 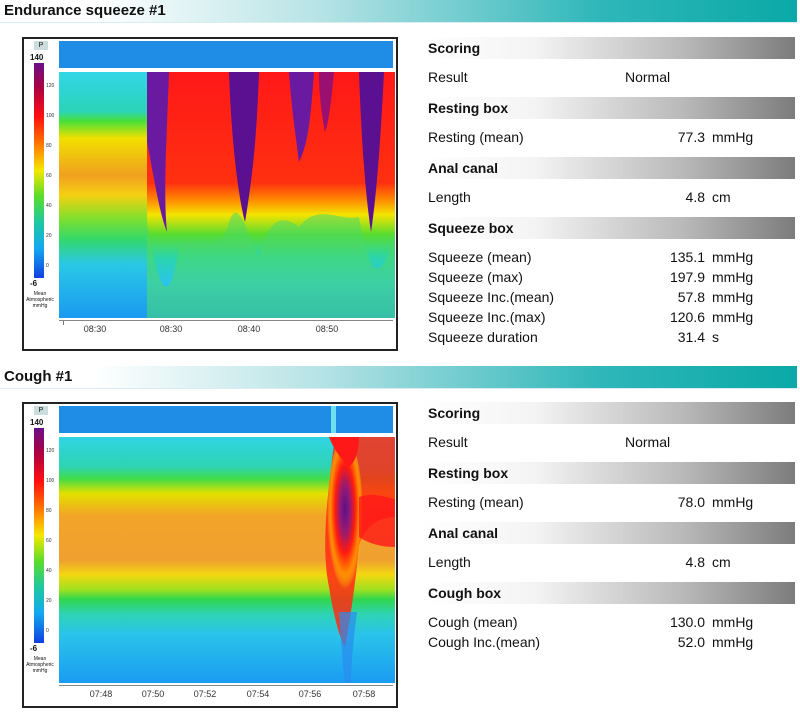 What do you see at coordinates (480, 257) in the screenshot?
I see `metric-label: Squeeze (mean)` at bounding box center [480, 257].